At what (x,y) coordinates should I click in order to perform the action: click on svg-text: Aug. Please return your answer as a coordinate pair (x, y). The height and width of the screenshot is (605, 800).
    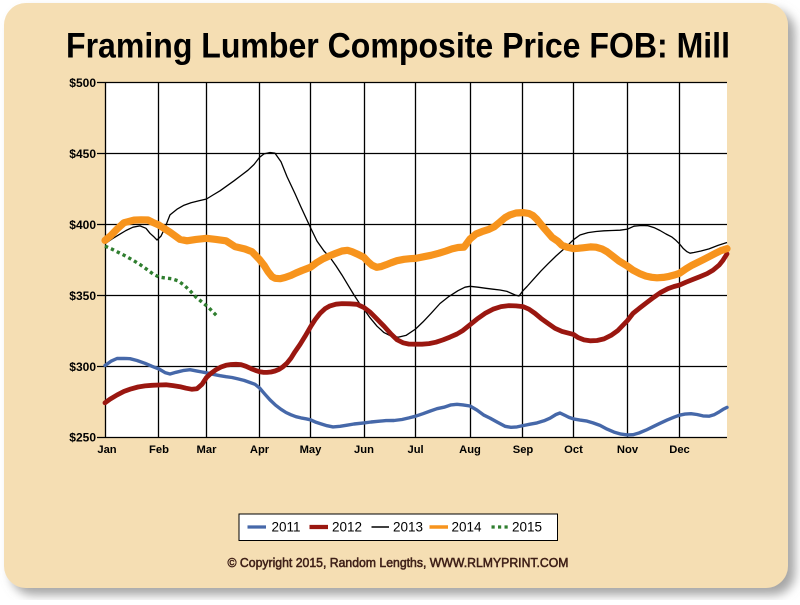
    Looking at the image, I should click on (470, 450).